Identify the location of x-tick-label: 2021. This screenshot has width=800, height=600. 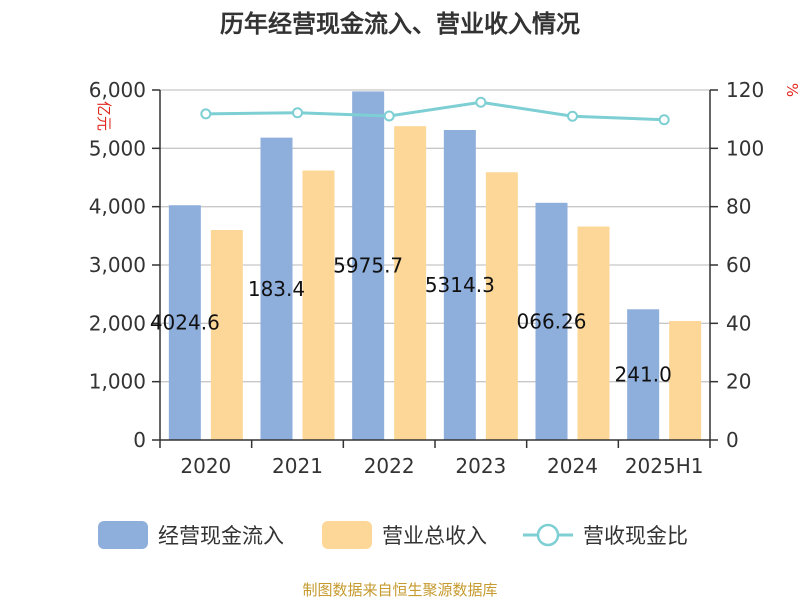
(297, 466).